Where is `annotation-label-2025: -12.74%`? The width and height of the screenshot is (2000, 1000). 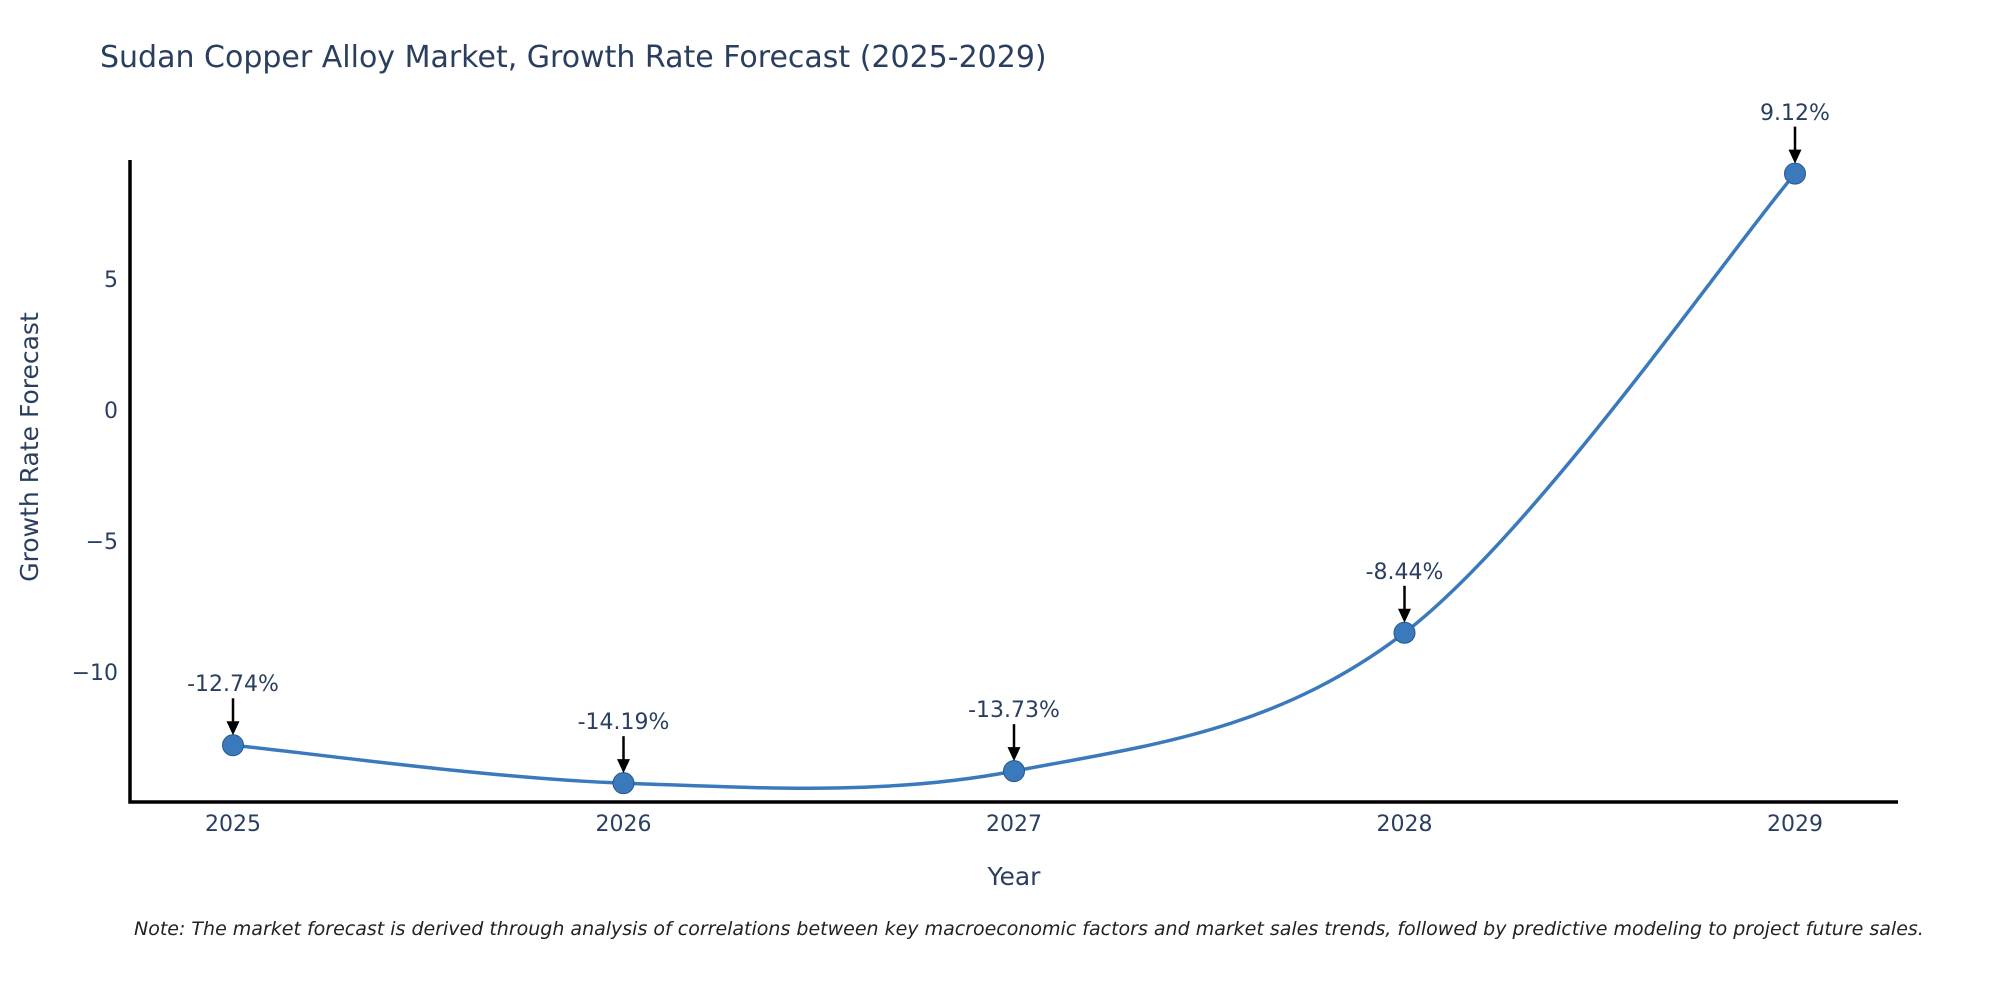 annotation-label-2025: -12.74% is located at coordinates (233, 685).